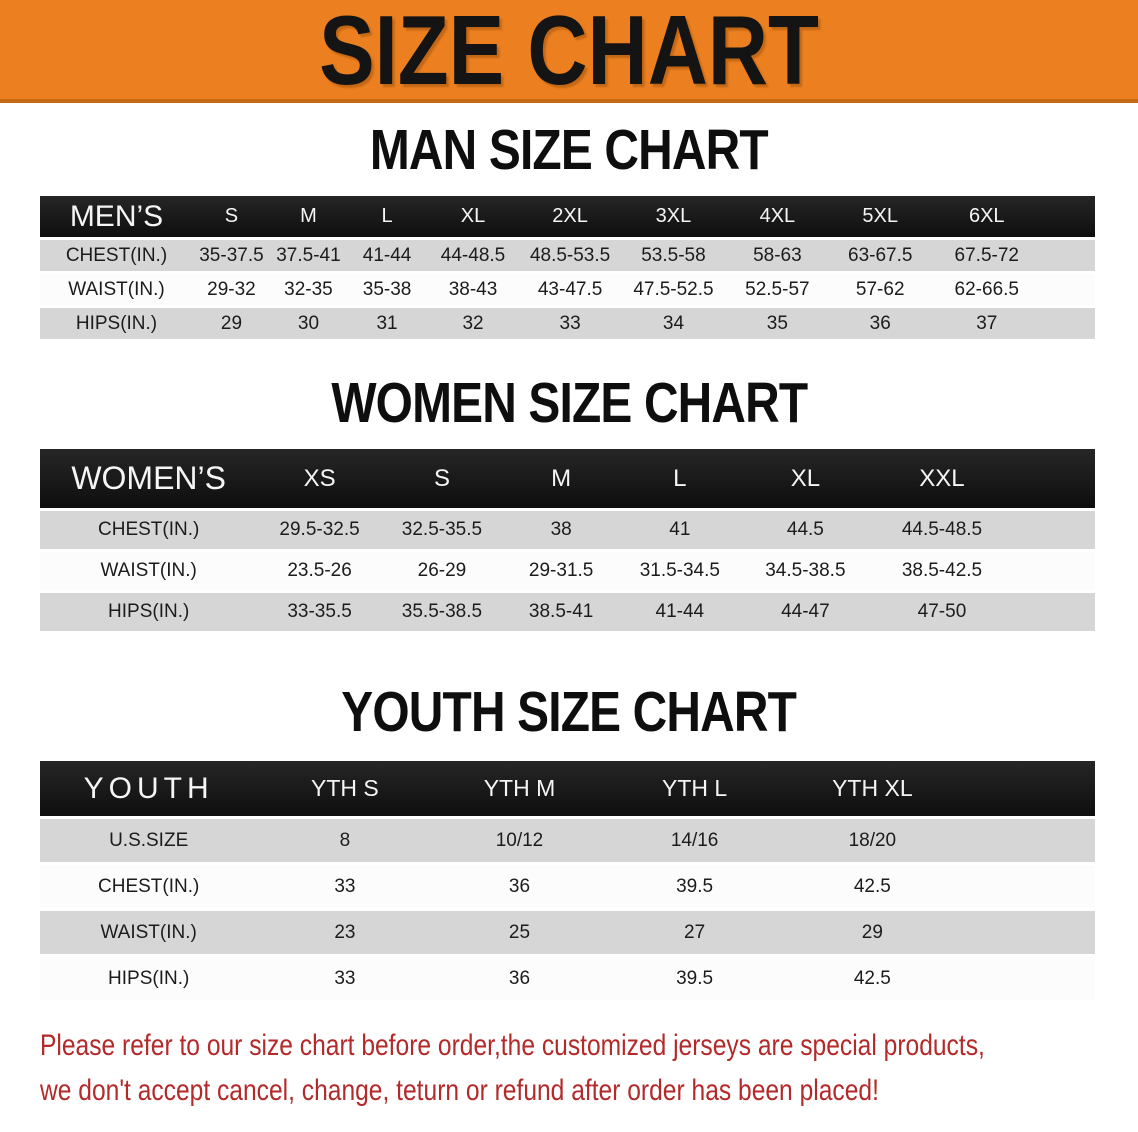 The image size is (1138, 1132). What do you see at coordinates (319, 612) in the screenshot?
I see `size-value: 33-35.5` at bounding box center [319, 612].